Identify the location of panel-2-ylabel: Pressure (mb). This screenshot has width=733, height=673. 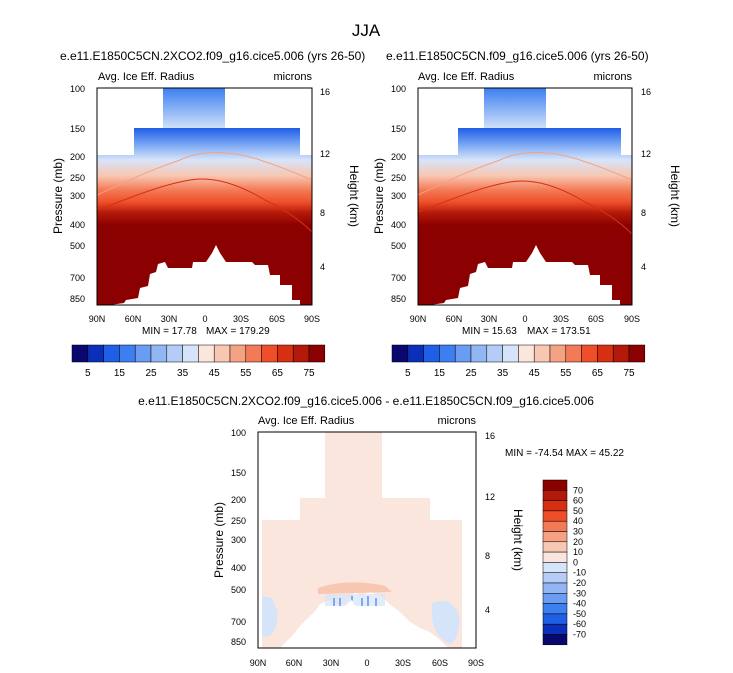
(379, 196).